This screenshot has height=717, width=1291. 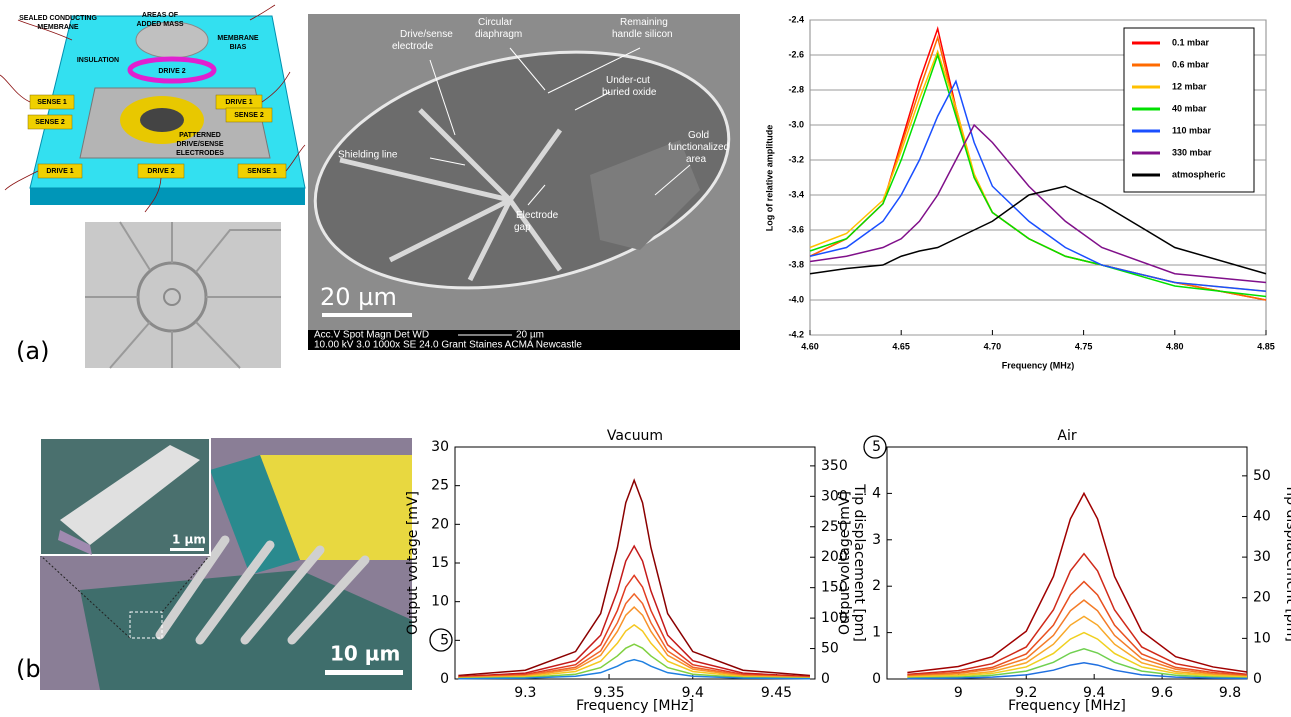 I want to click on x-tick-label: 9.6, so click(x=1162, y=693).